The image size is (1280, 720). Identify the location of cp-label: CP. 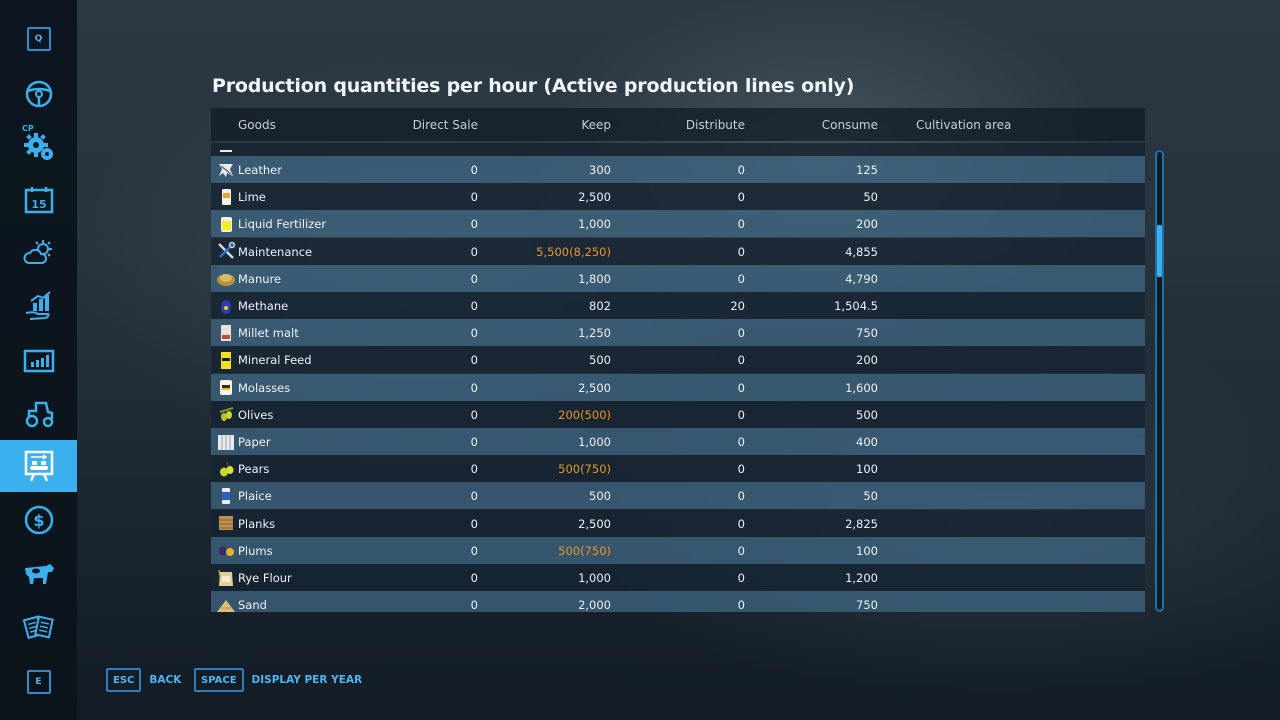
(28, 128).